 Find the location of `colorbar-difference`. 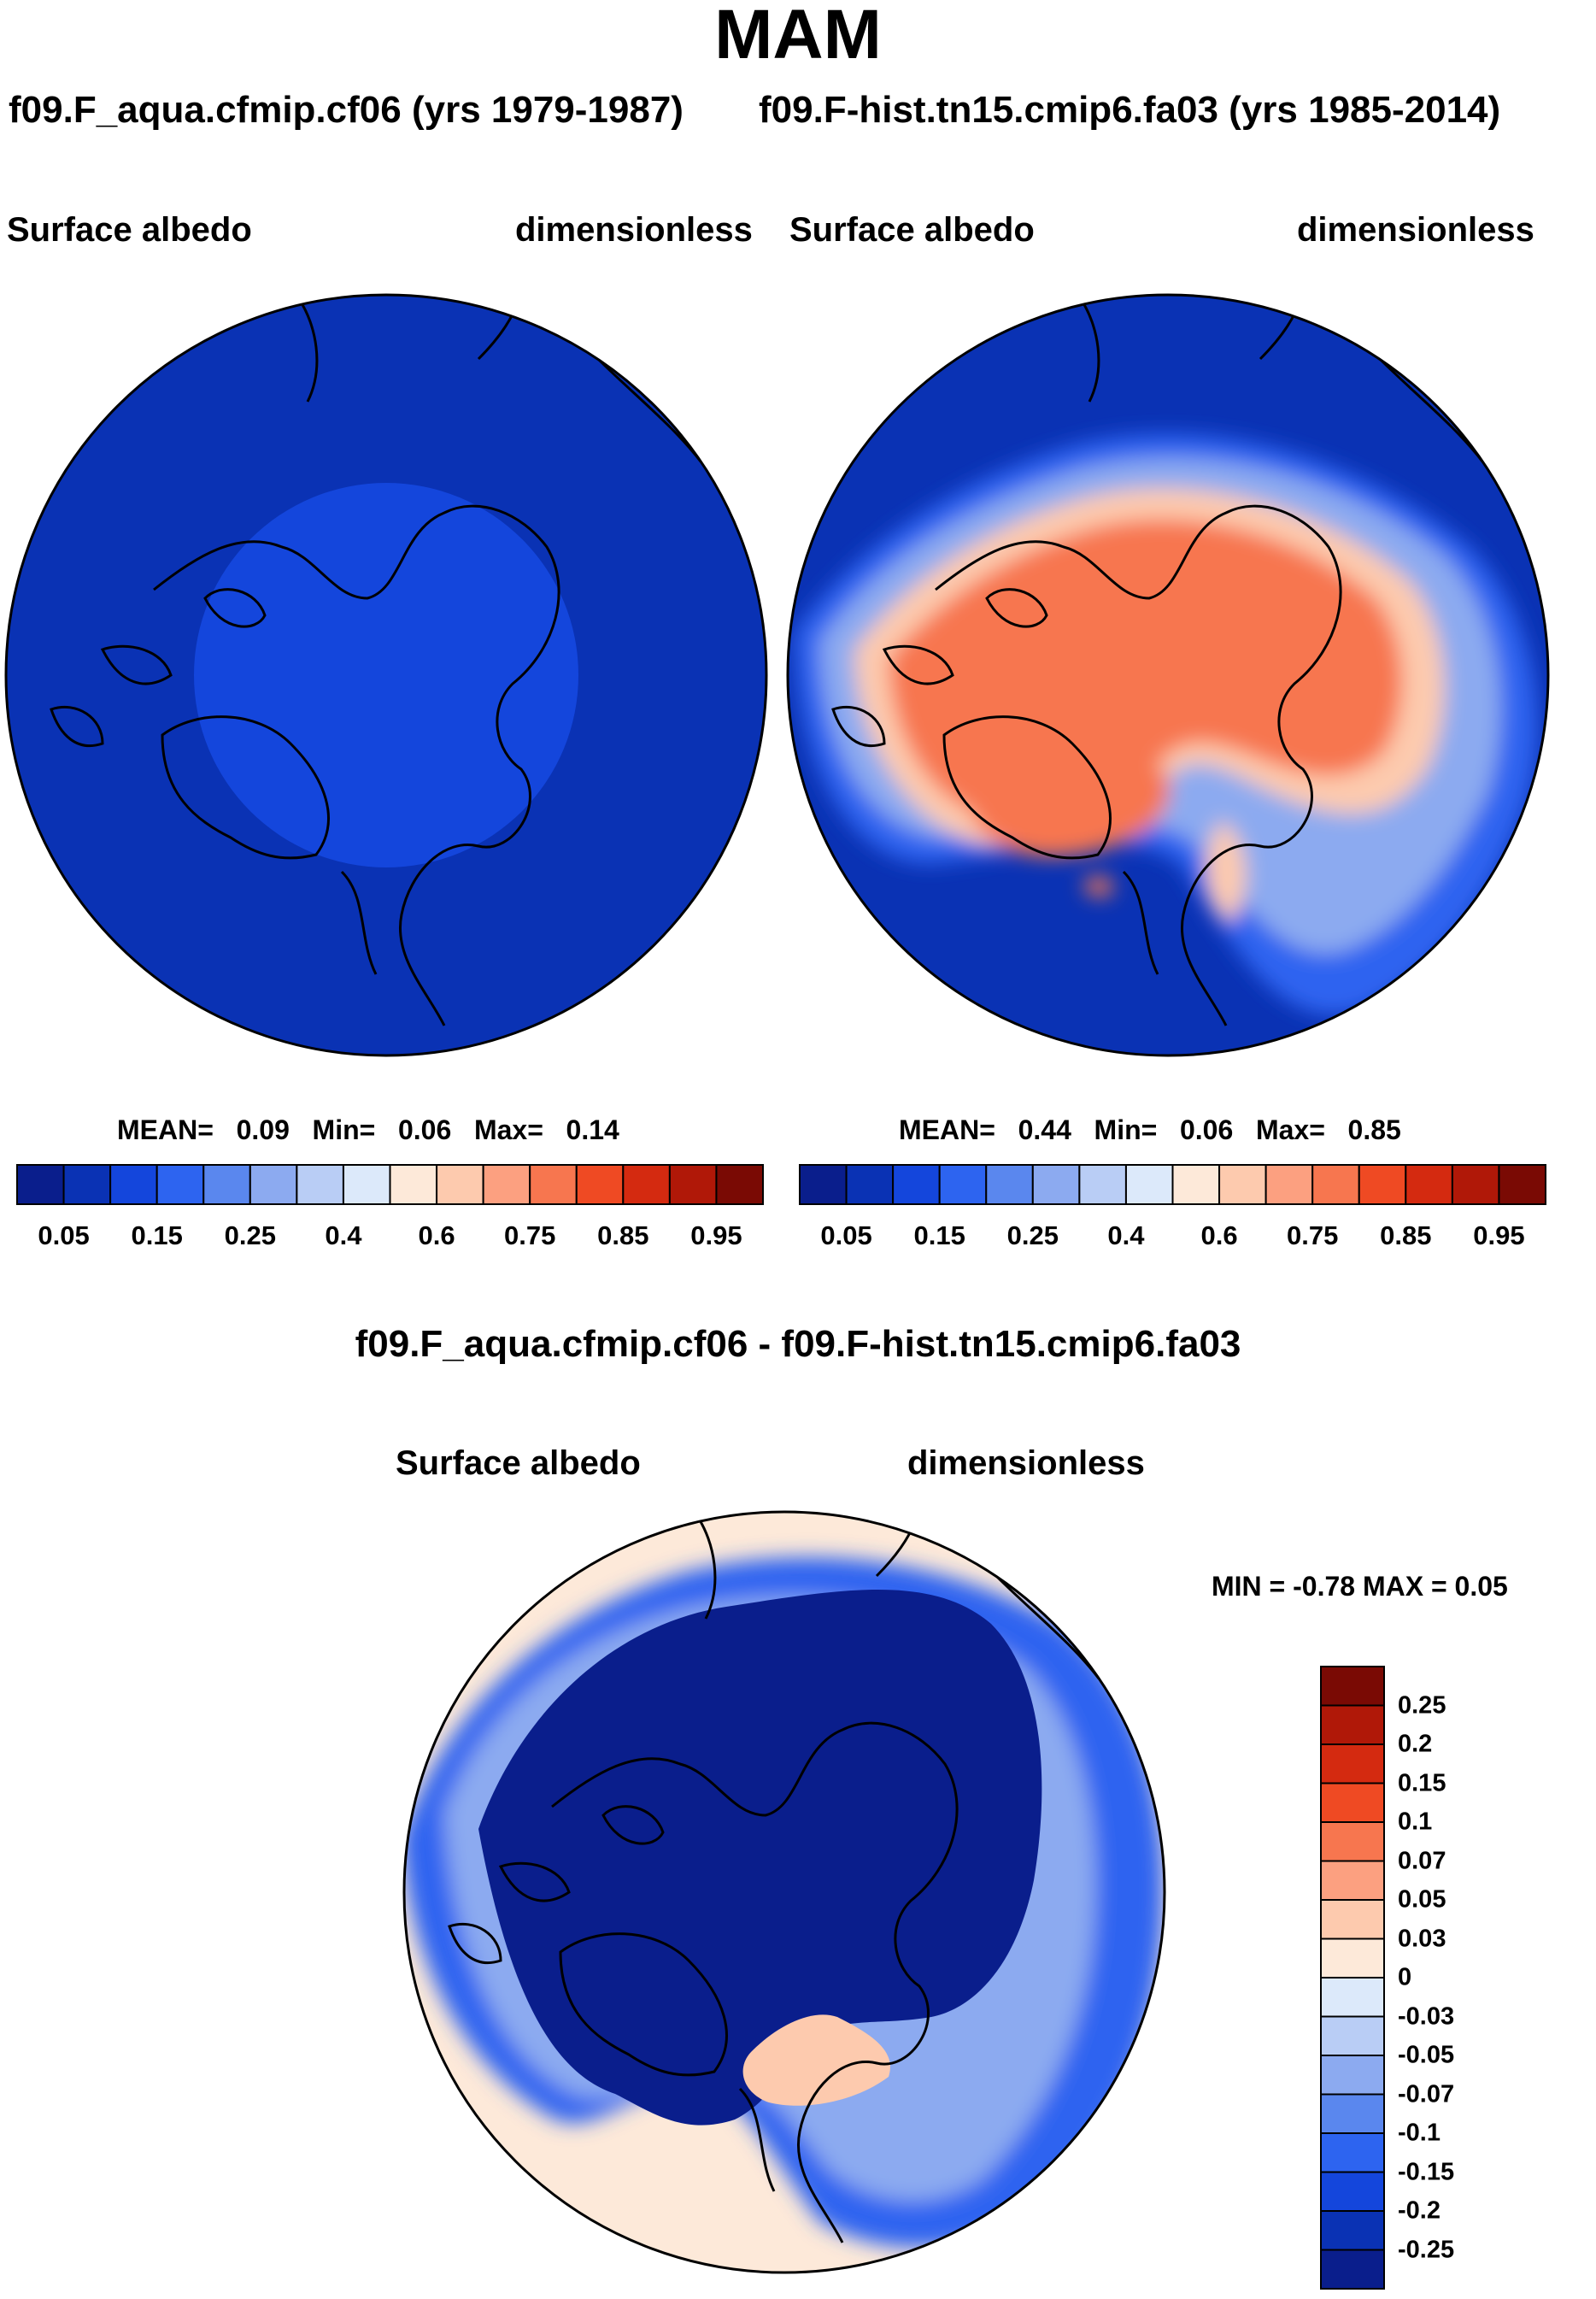

colorbar-difference is located at coordinates (1352, 1978).